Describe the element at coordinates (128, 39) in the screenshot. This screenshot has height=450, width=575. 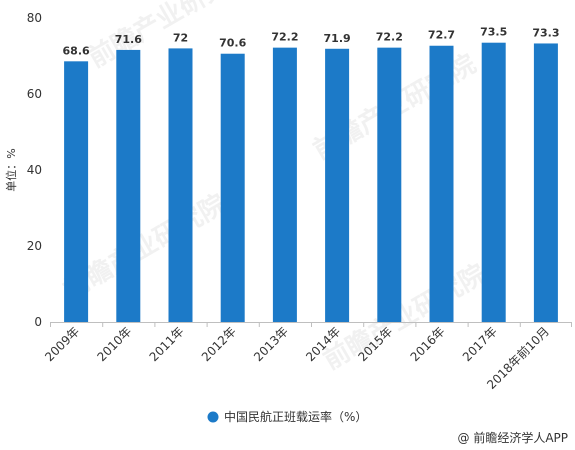
I see `bar-value-label: 71.6` at that location.